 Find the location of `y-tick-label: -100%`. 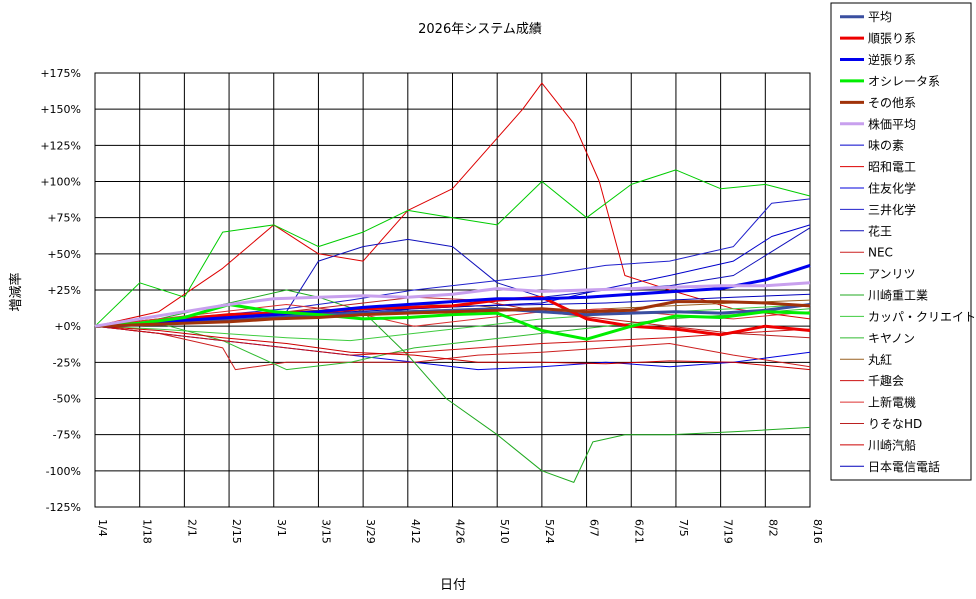

y-tick-label: -100% is located at coordinates (63, 471).